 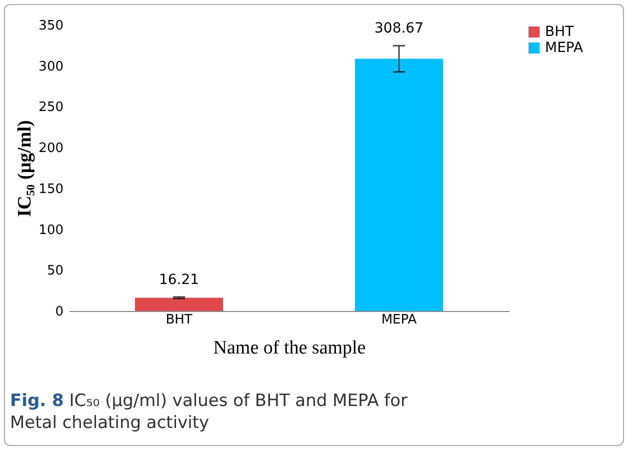 What do you see at coordinates (51, 66) in the screenshot?
I see `y-tick-label: 300` at bounding box center [51, 66].